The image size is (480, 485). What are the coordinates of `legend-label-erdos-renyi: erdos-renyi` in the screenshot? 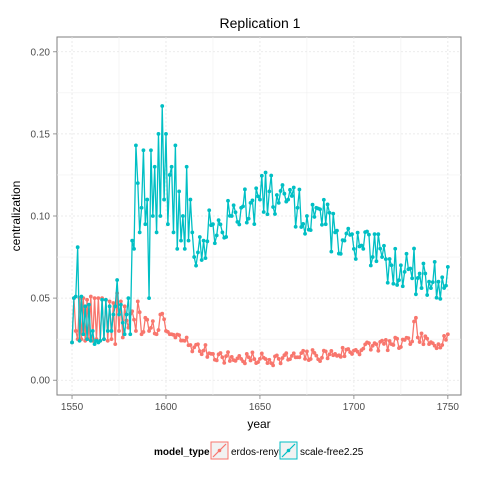 It's located at (256, 452).